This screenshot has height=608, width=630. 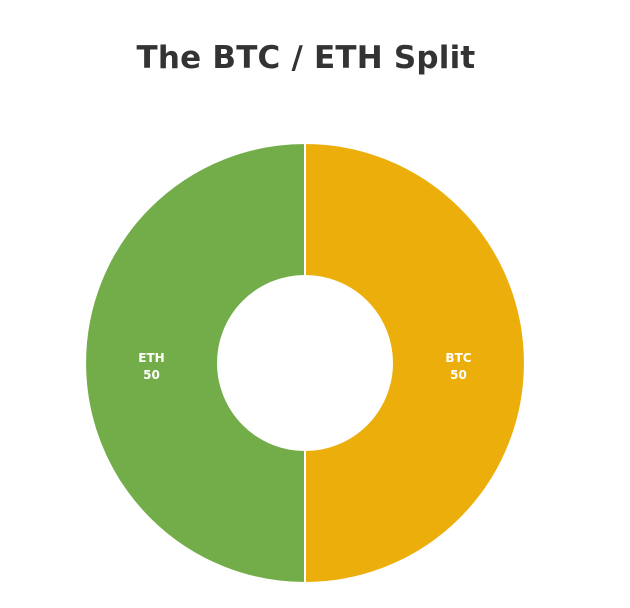 I want to click on slice-label-btc: BTC, so click(x=458, y=358).